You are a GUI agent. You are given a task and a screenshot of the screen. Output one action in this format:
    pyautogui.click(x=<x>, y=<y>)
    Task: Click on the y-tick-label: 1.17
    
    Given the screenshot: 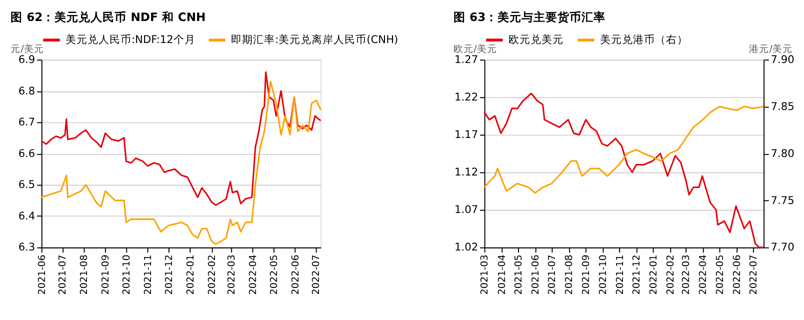 What is the action you would take?
    pyautogui.click(x=466, y=135)
    